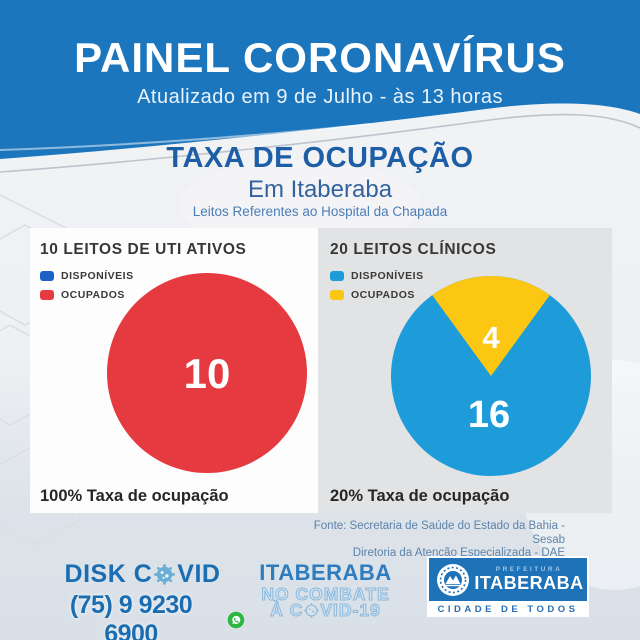  Describe the element at coordinates (320, 158) in the screenshot. I see `section-title: TAXA DE OCUPAÇÃO` at that location.